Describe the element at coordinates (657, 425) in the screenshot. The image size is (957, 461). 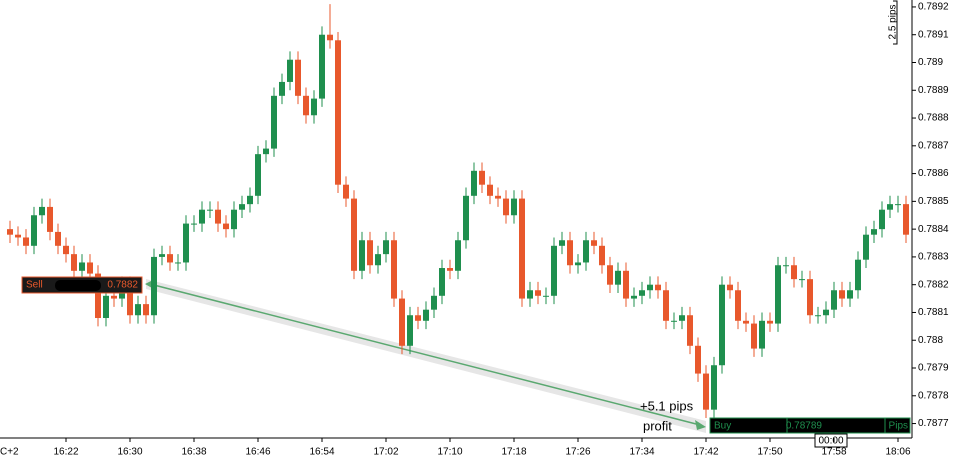
I see `profit-sub-label: profit` at that location.